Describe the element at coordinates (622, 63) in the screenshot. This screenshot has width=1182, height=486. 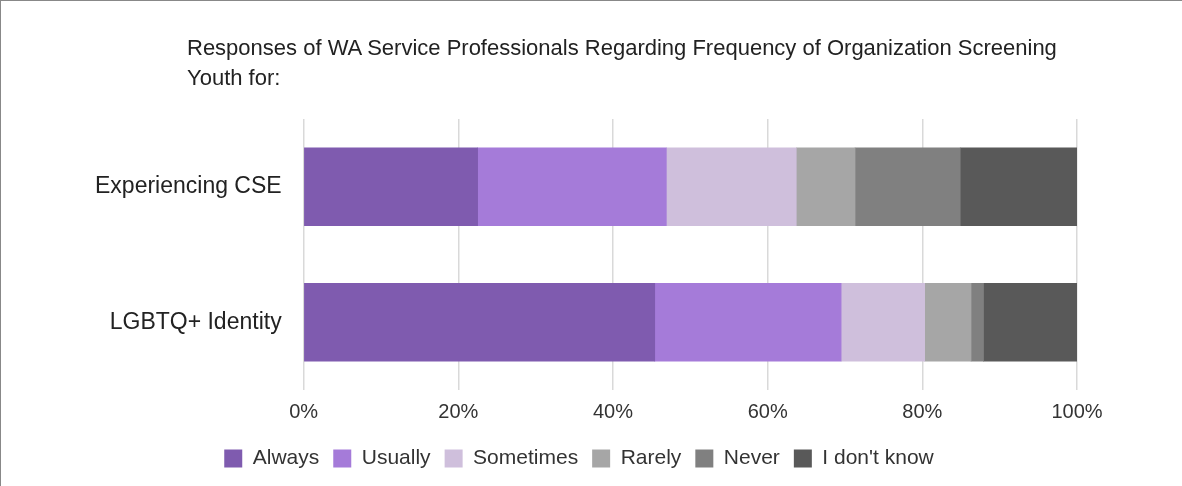
I see `chart-title: Responses of WA Service Professionals Regarding Frequency of Organization Screening Youth for:` at that location.